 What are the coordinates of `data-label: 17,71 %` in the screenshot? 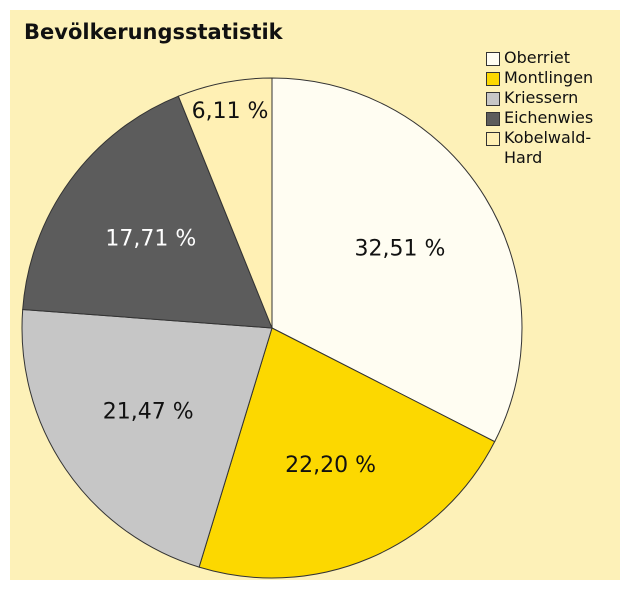 It's located at (150, 239).